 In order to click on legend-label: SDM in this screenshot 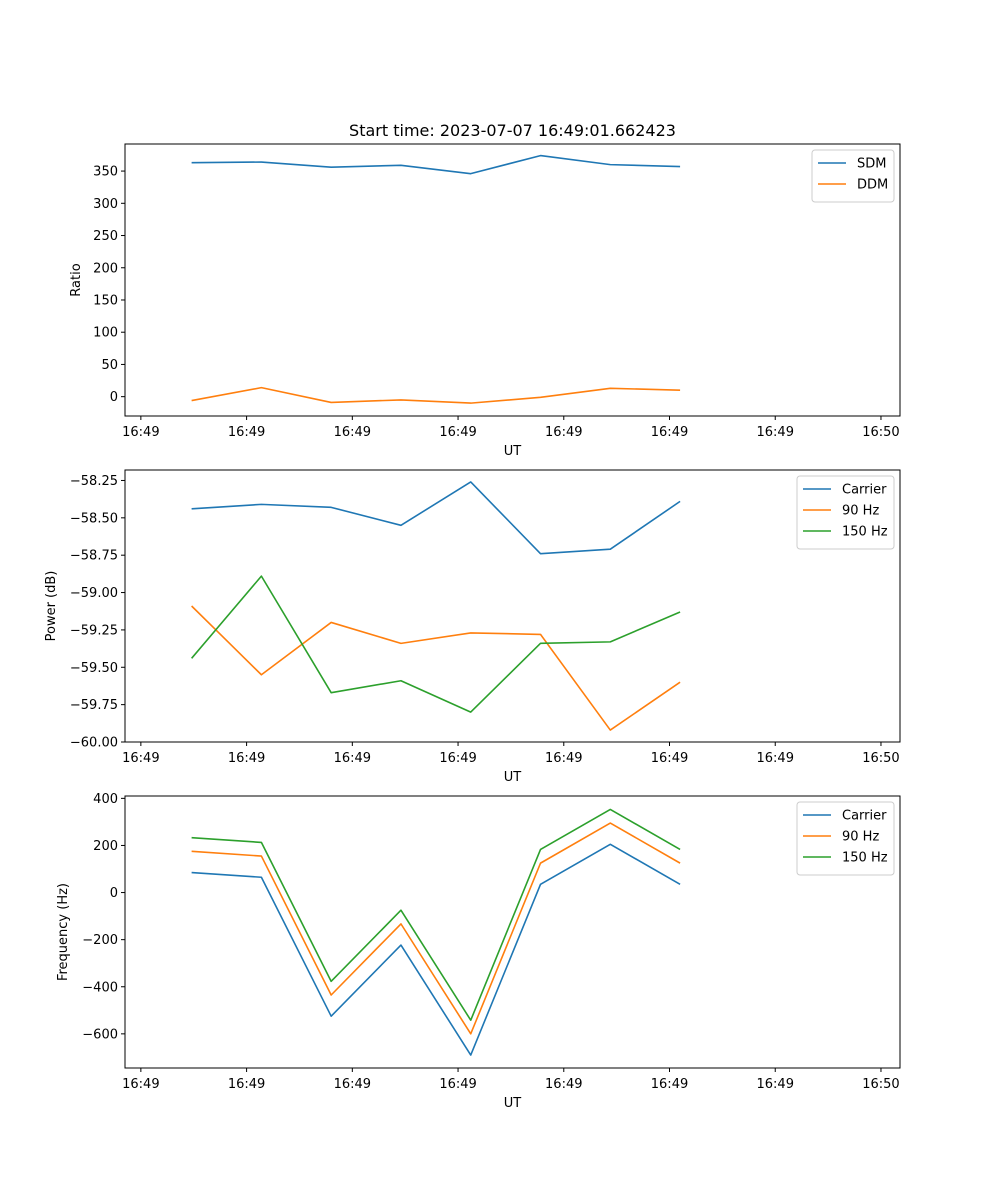, I will do `click(871, 164)`.